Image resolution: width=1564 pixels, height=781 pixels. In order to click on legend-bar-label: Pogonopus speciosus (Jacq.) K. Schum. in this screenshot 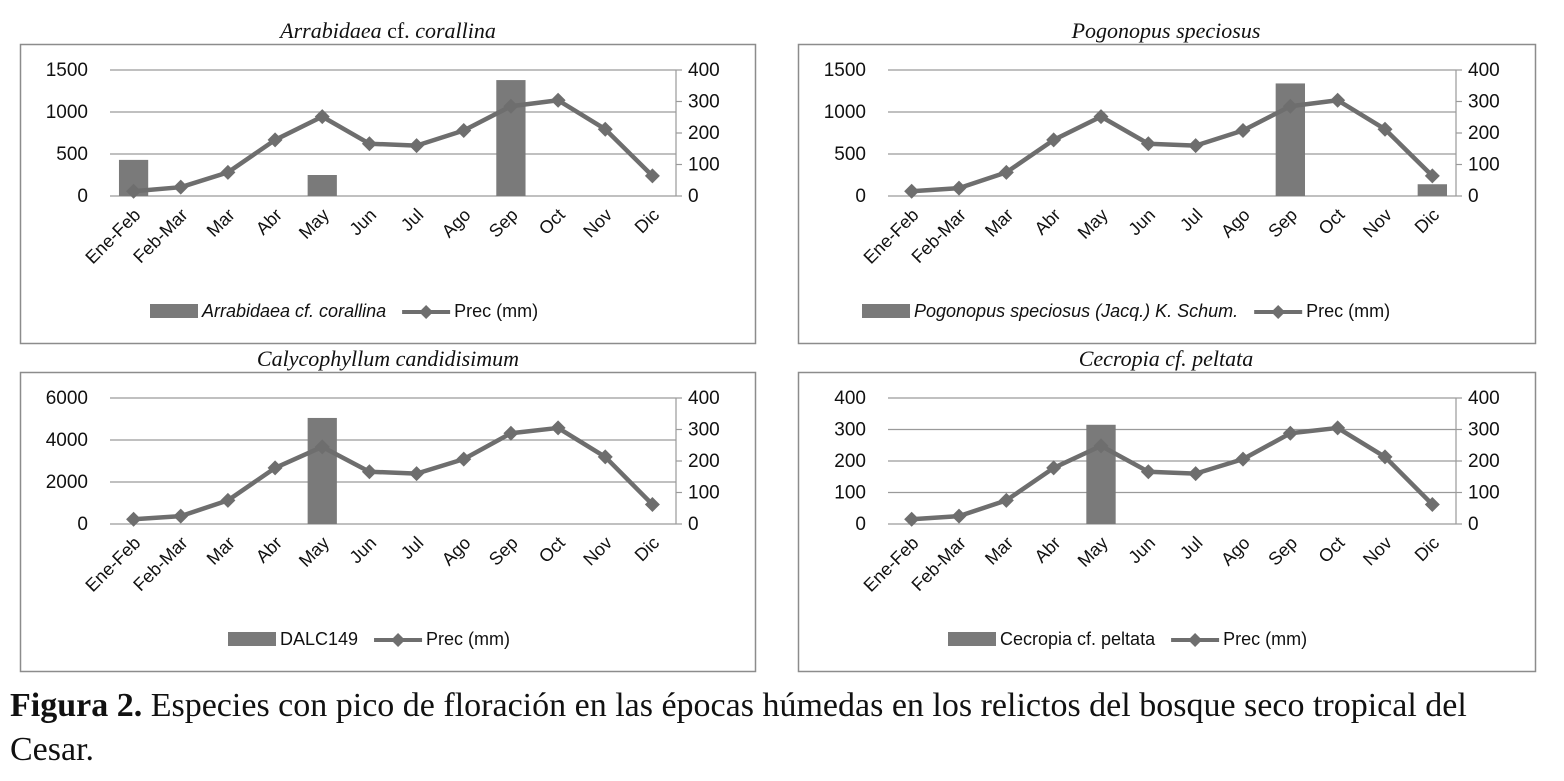, I will do `click(1076, 311)`.